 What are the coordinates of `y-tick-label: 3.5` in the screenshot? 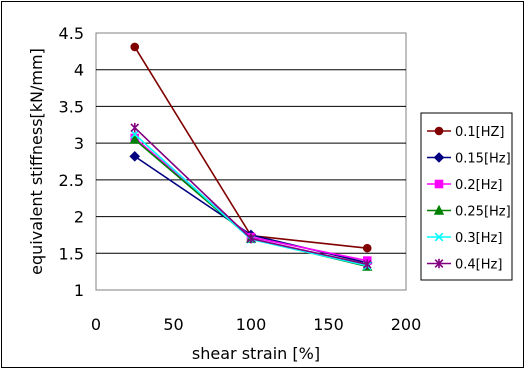 It's located at (71, 106).